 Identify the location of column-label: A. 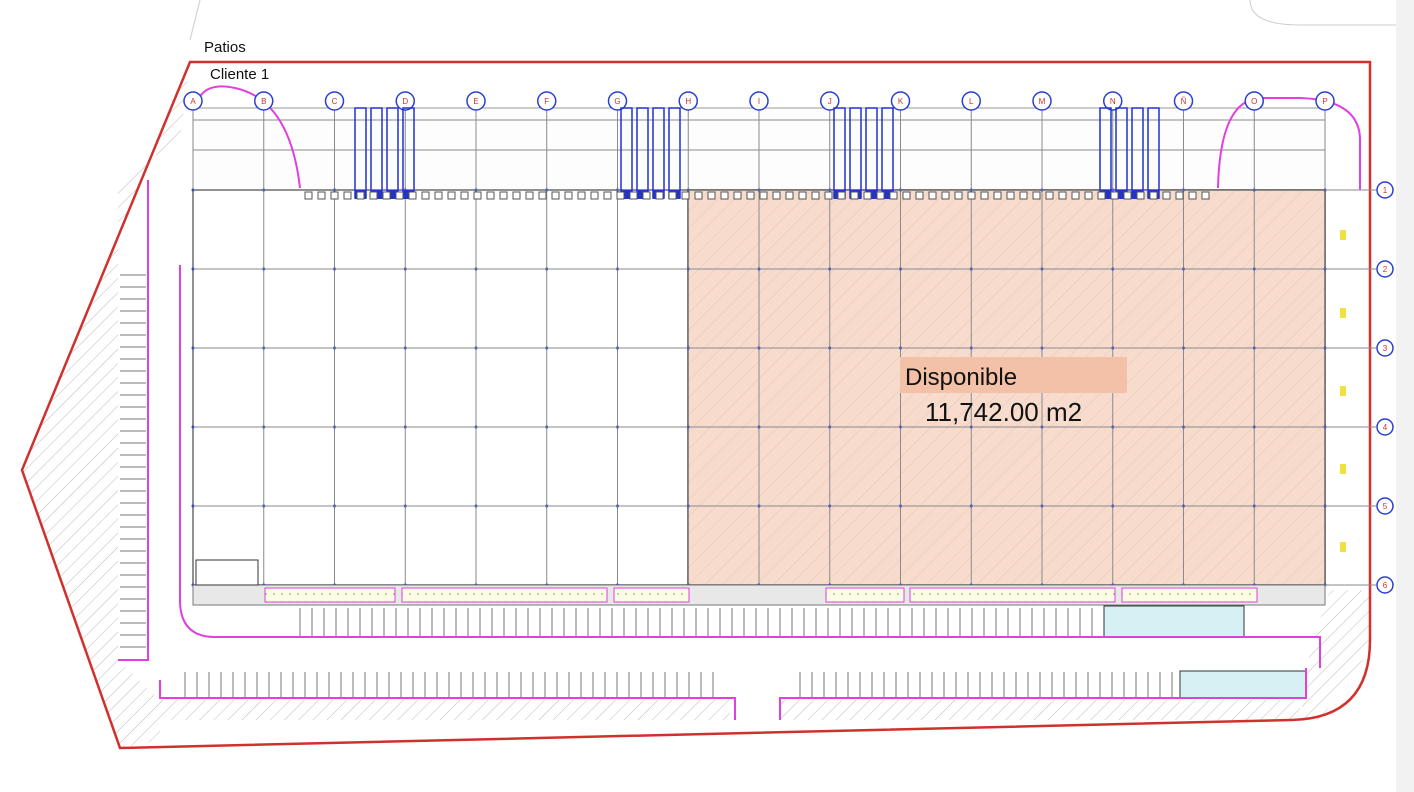
(193, 101).